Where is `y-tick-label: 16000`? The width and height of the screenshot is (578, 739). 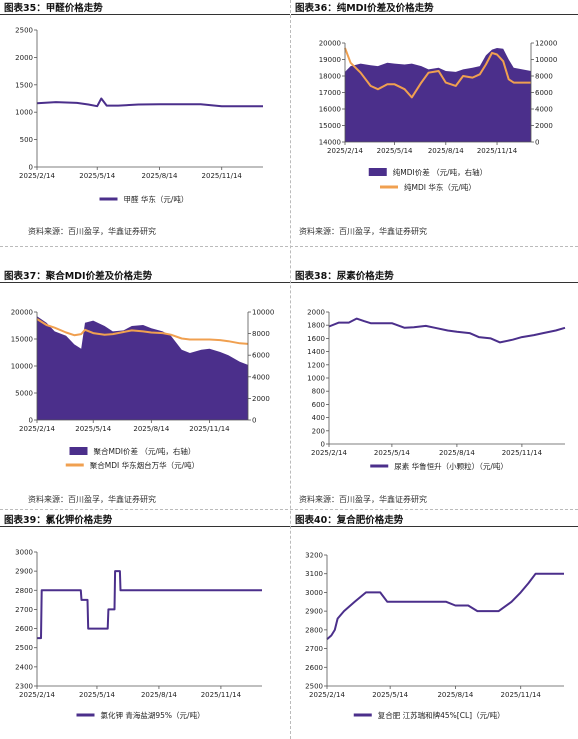 y-tick-label: 16000 is located at coordinates (330, 110).